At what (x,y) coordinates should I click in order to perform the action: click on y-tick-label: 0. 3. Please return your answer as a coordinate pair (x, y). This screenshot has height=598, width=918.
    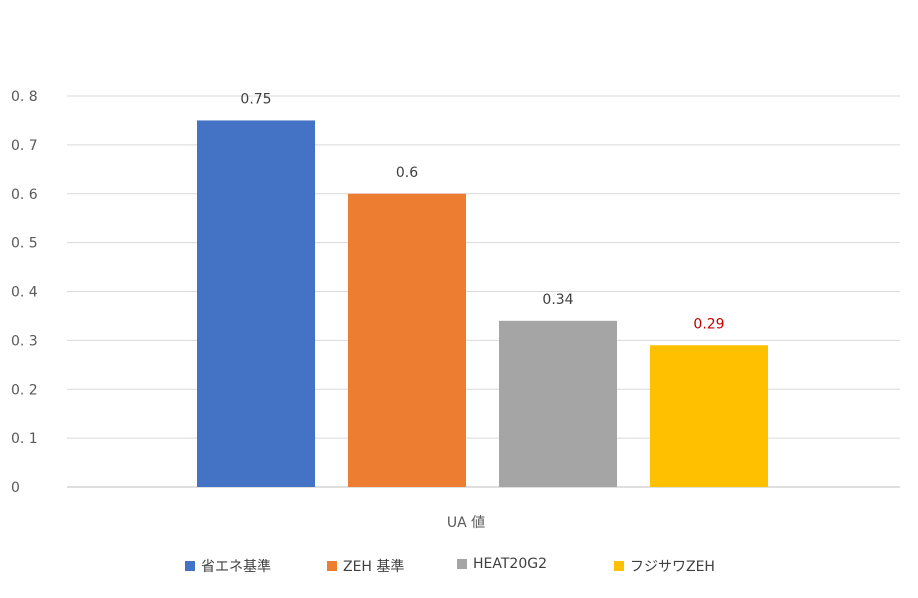
    Looking at the image, I should click on (24, 341).